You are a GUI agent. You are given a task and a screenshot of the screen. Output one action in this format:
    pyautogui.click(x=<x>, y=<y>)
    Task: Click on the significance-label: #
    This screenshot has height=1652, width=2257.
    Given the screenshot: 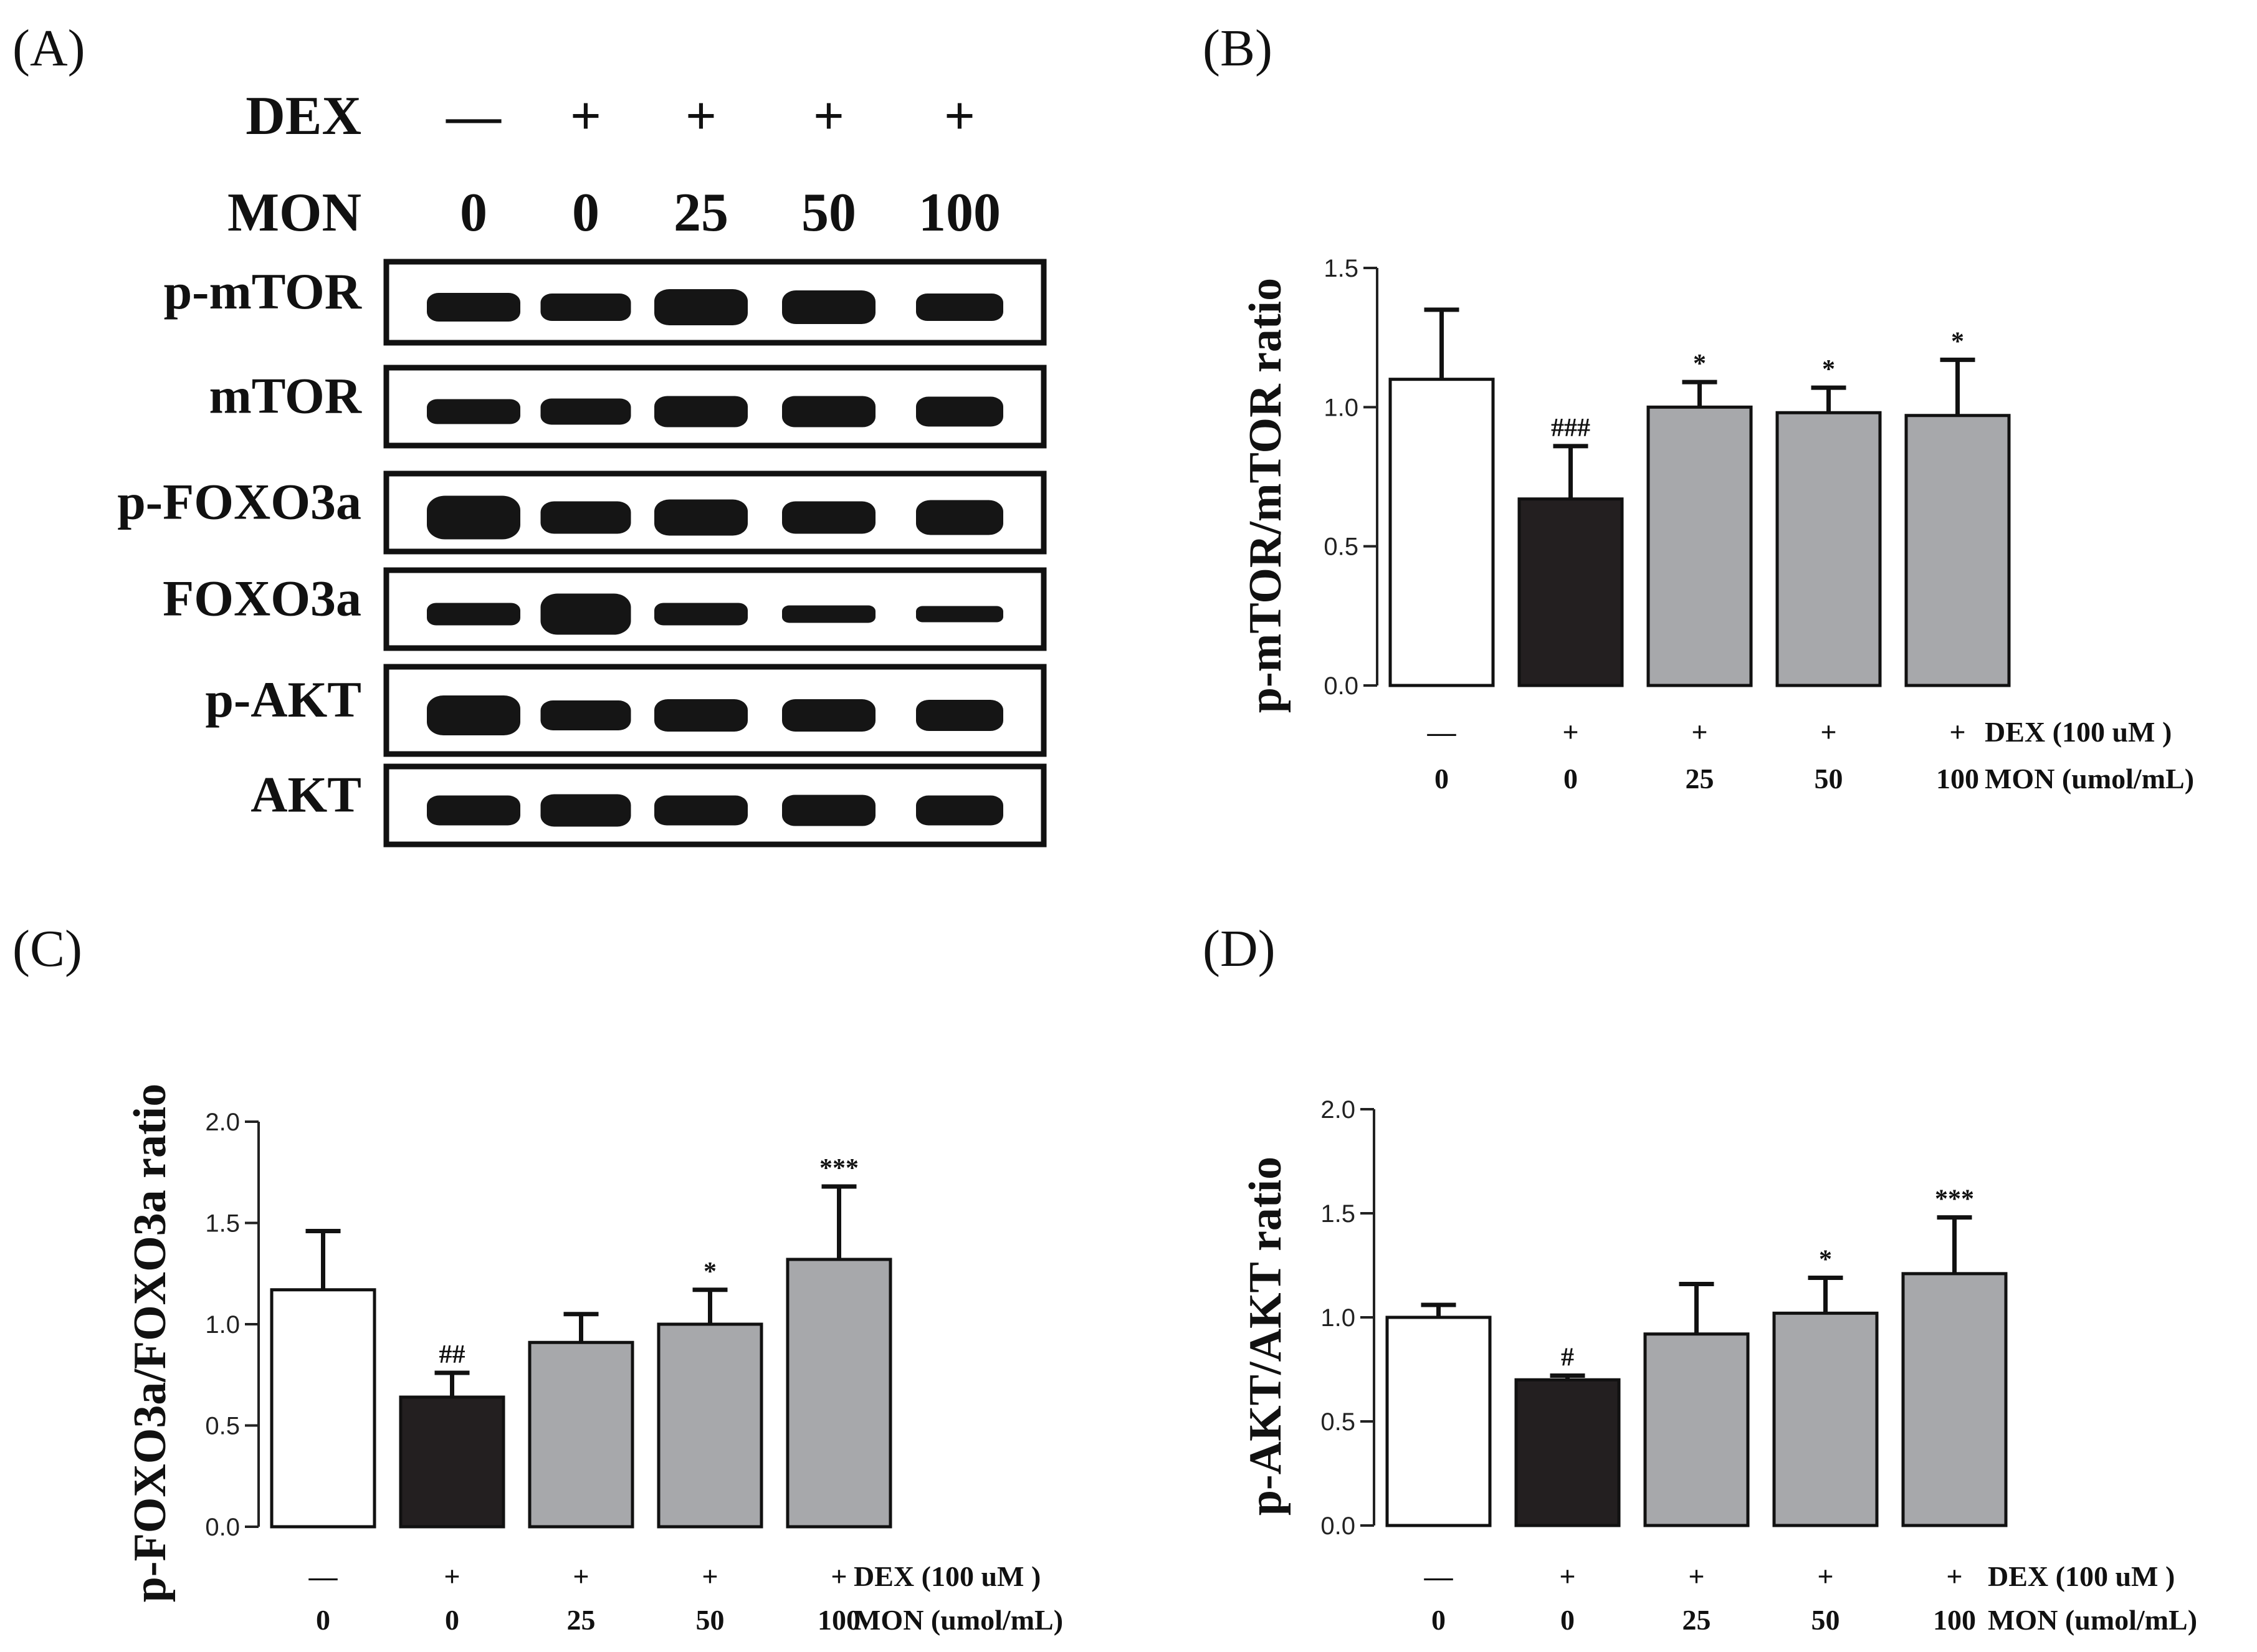 What is the action you would take?
    pyautogui.click(x=1567, y=1358)
    